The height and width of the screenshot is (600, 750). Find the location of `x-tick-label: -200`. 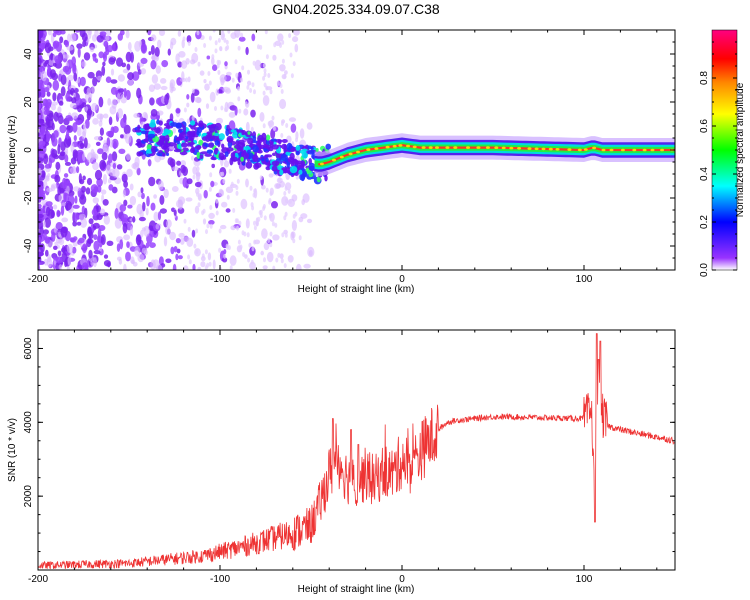

x-tick-label: -200 is located at coordinates (38, 279).